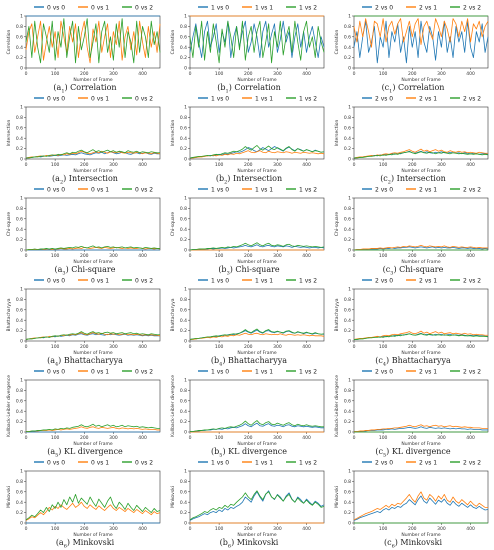  I want to click on legend-label: 0 vs 1, so click(100, 463).